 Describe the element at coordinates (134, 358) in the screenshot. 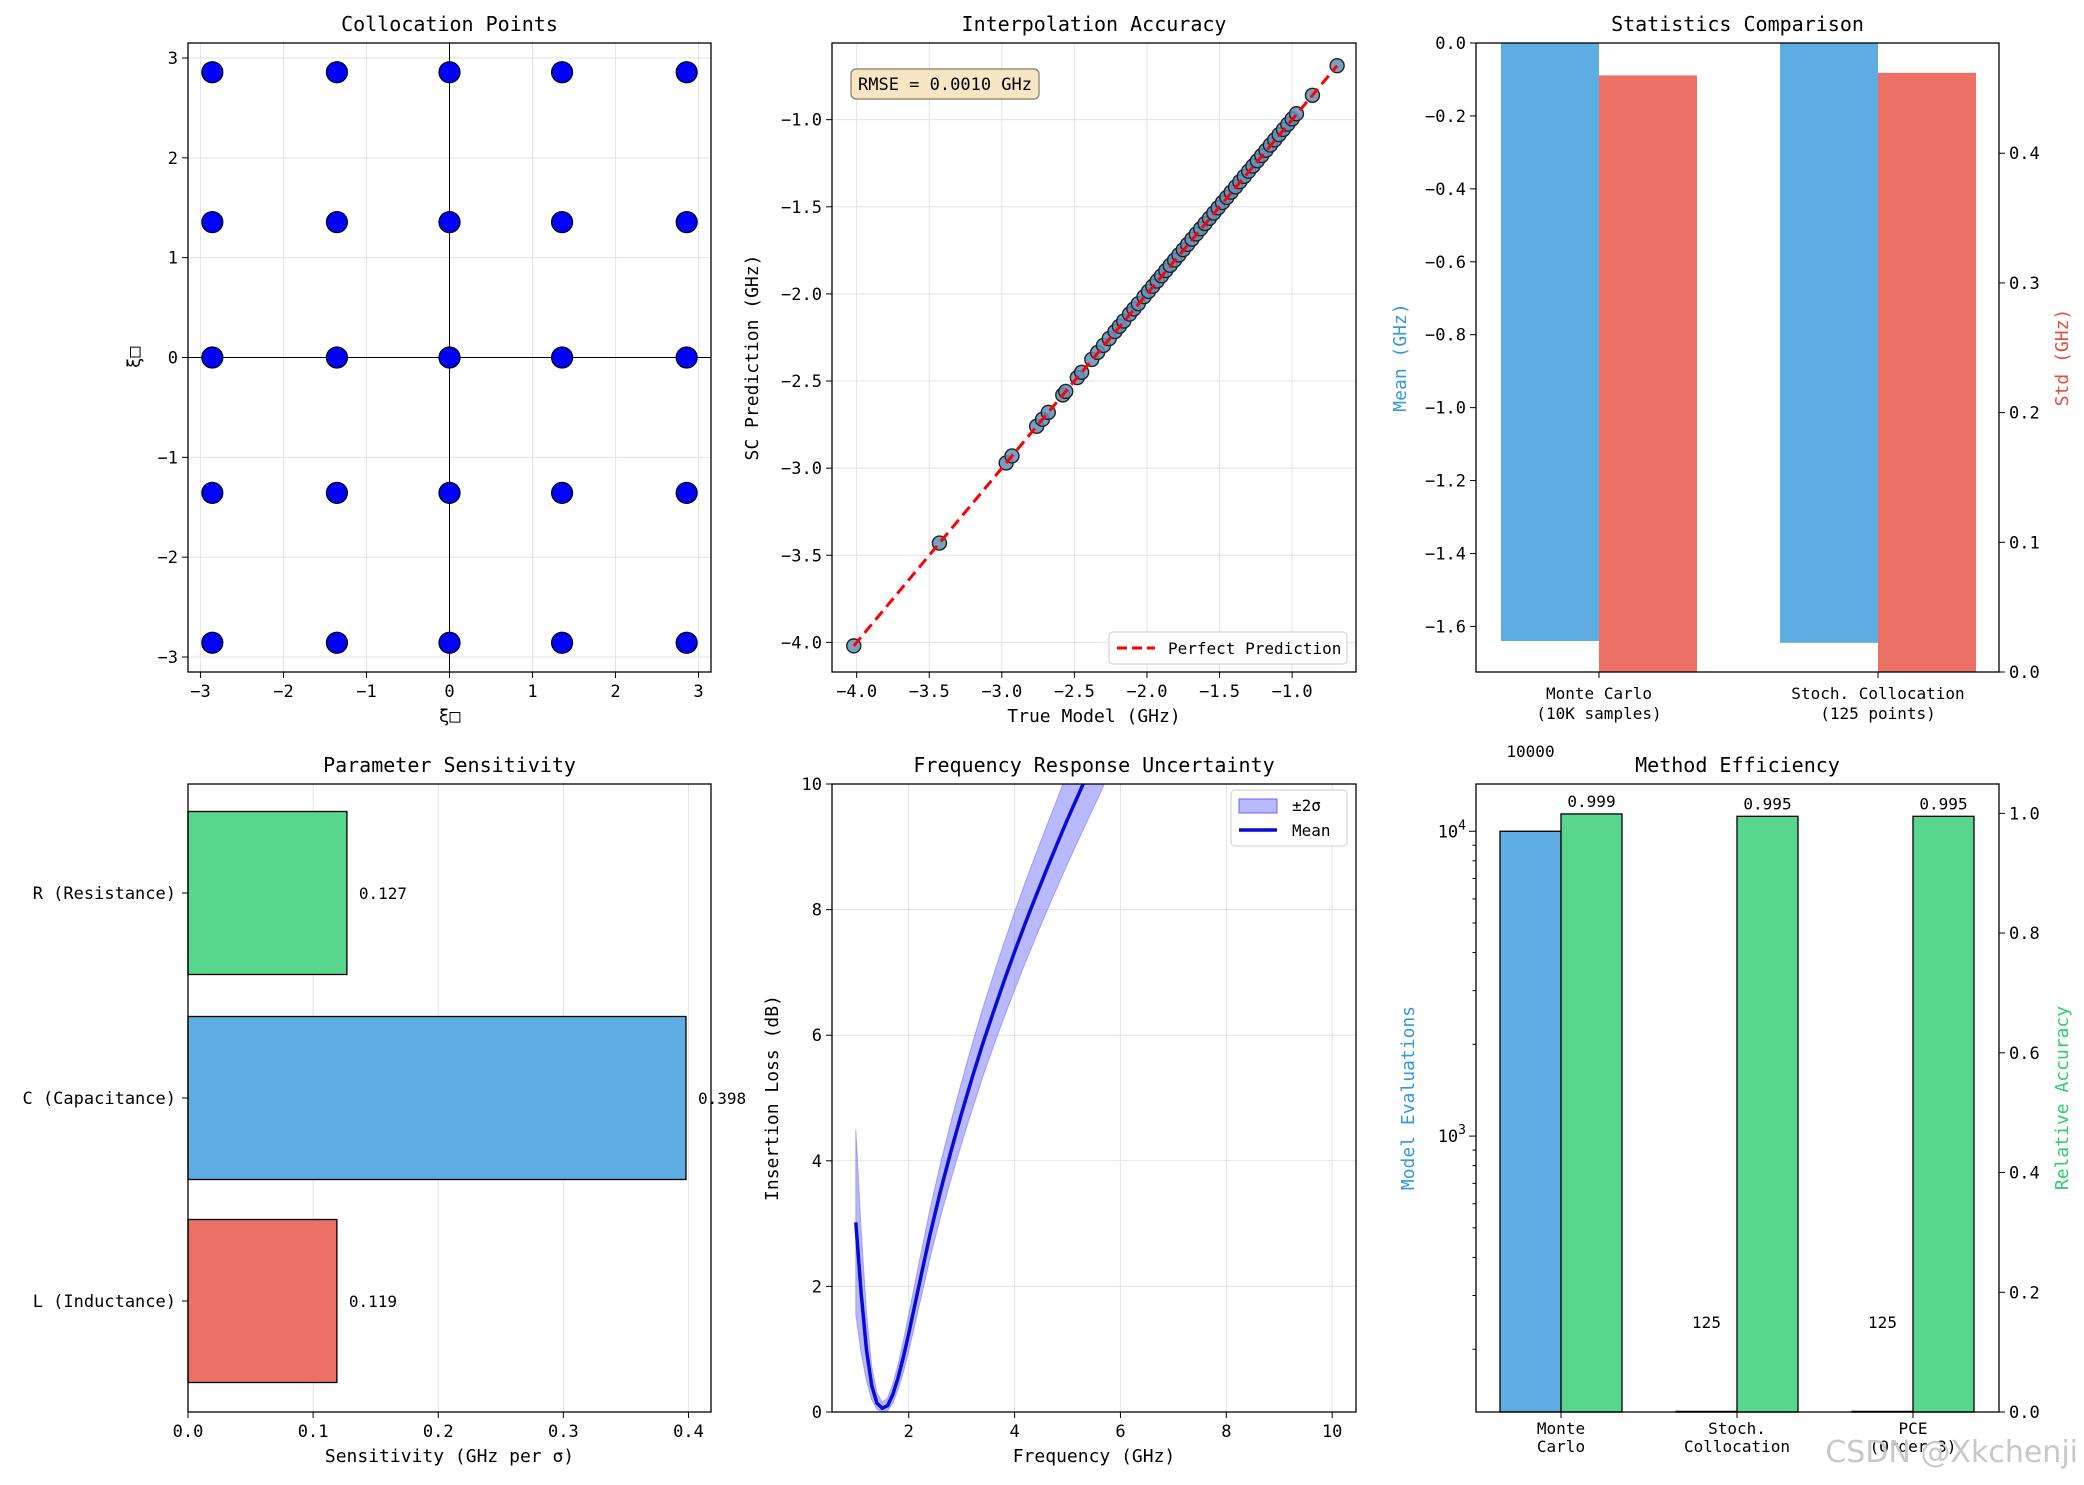

I see `y-axis-label: ξ□` at that location.